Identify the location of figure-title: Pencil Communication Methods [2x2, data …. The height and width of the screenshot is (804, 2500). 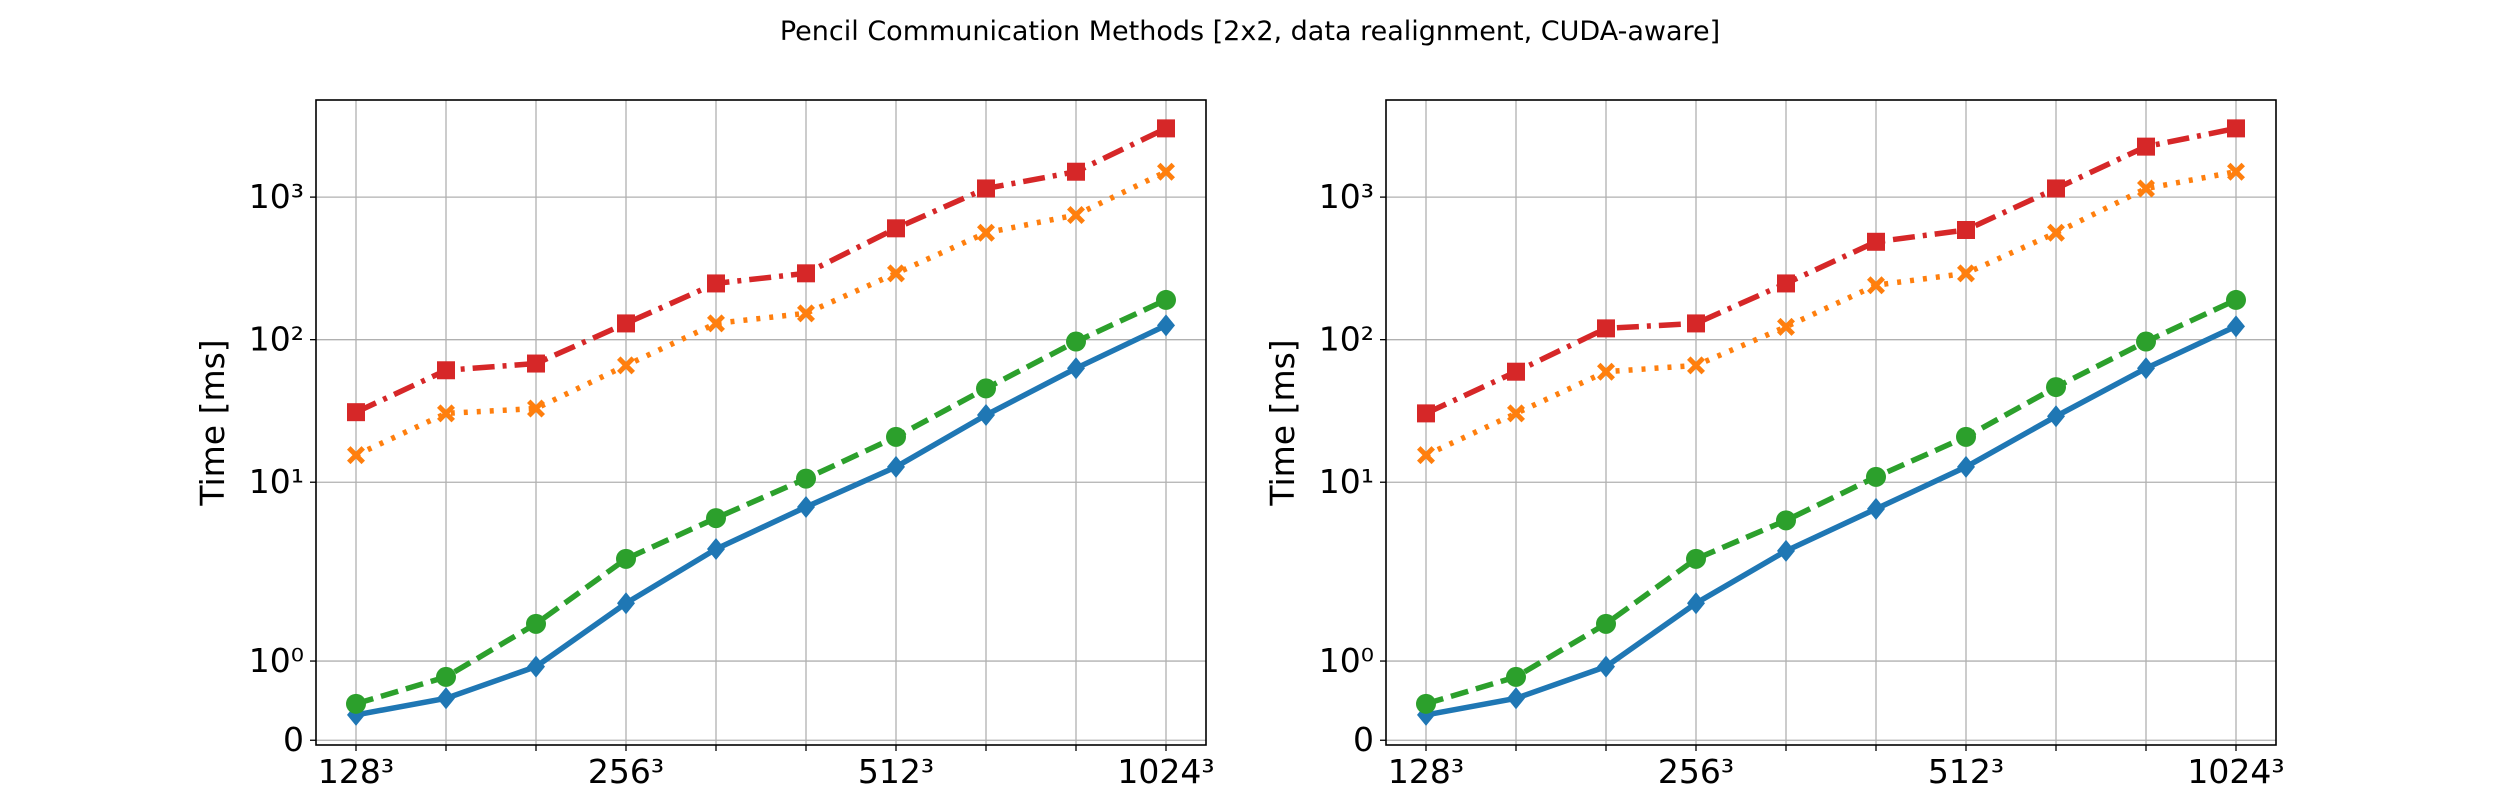
(1250, 31).